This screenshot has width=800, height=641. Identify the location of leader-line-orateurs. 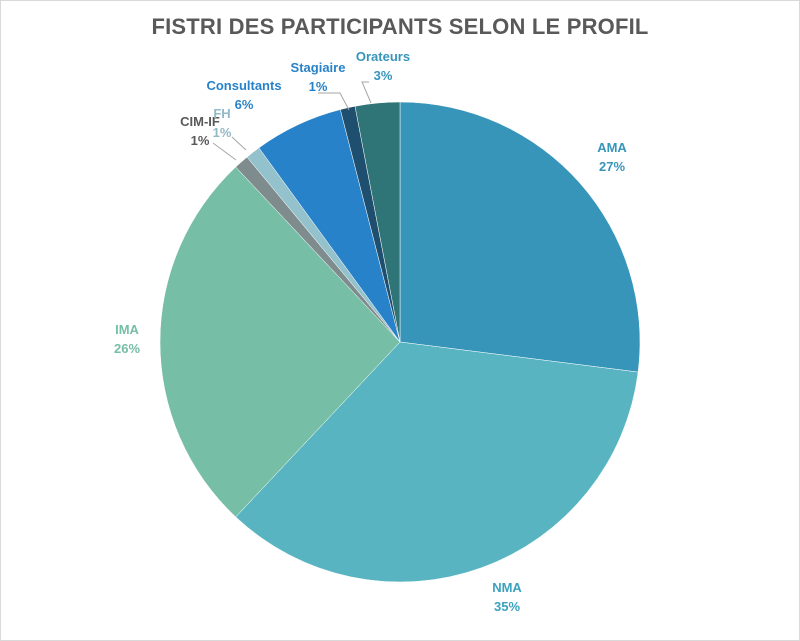
(366, 92).